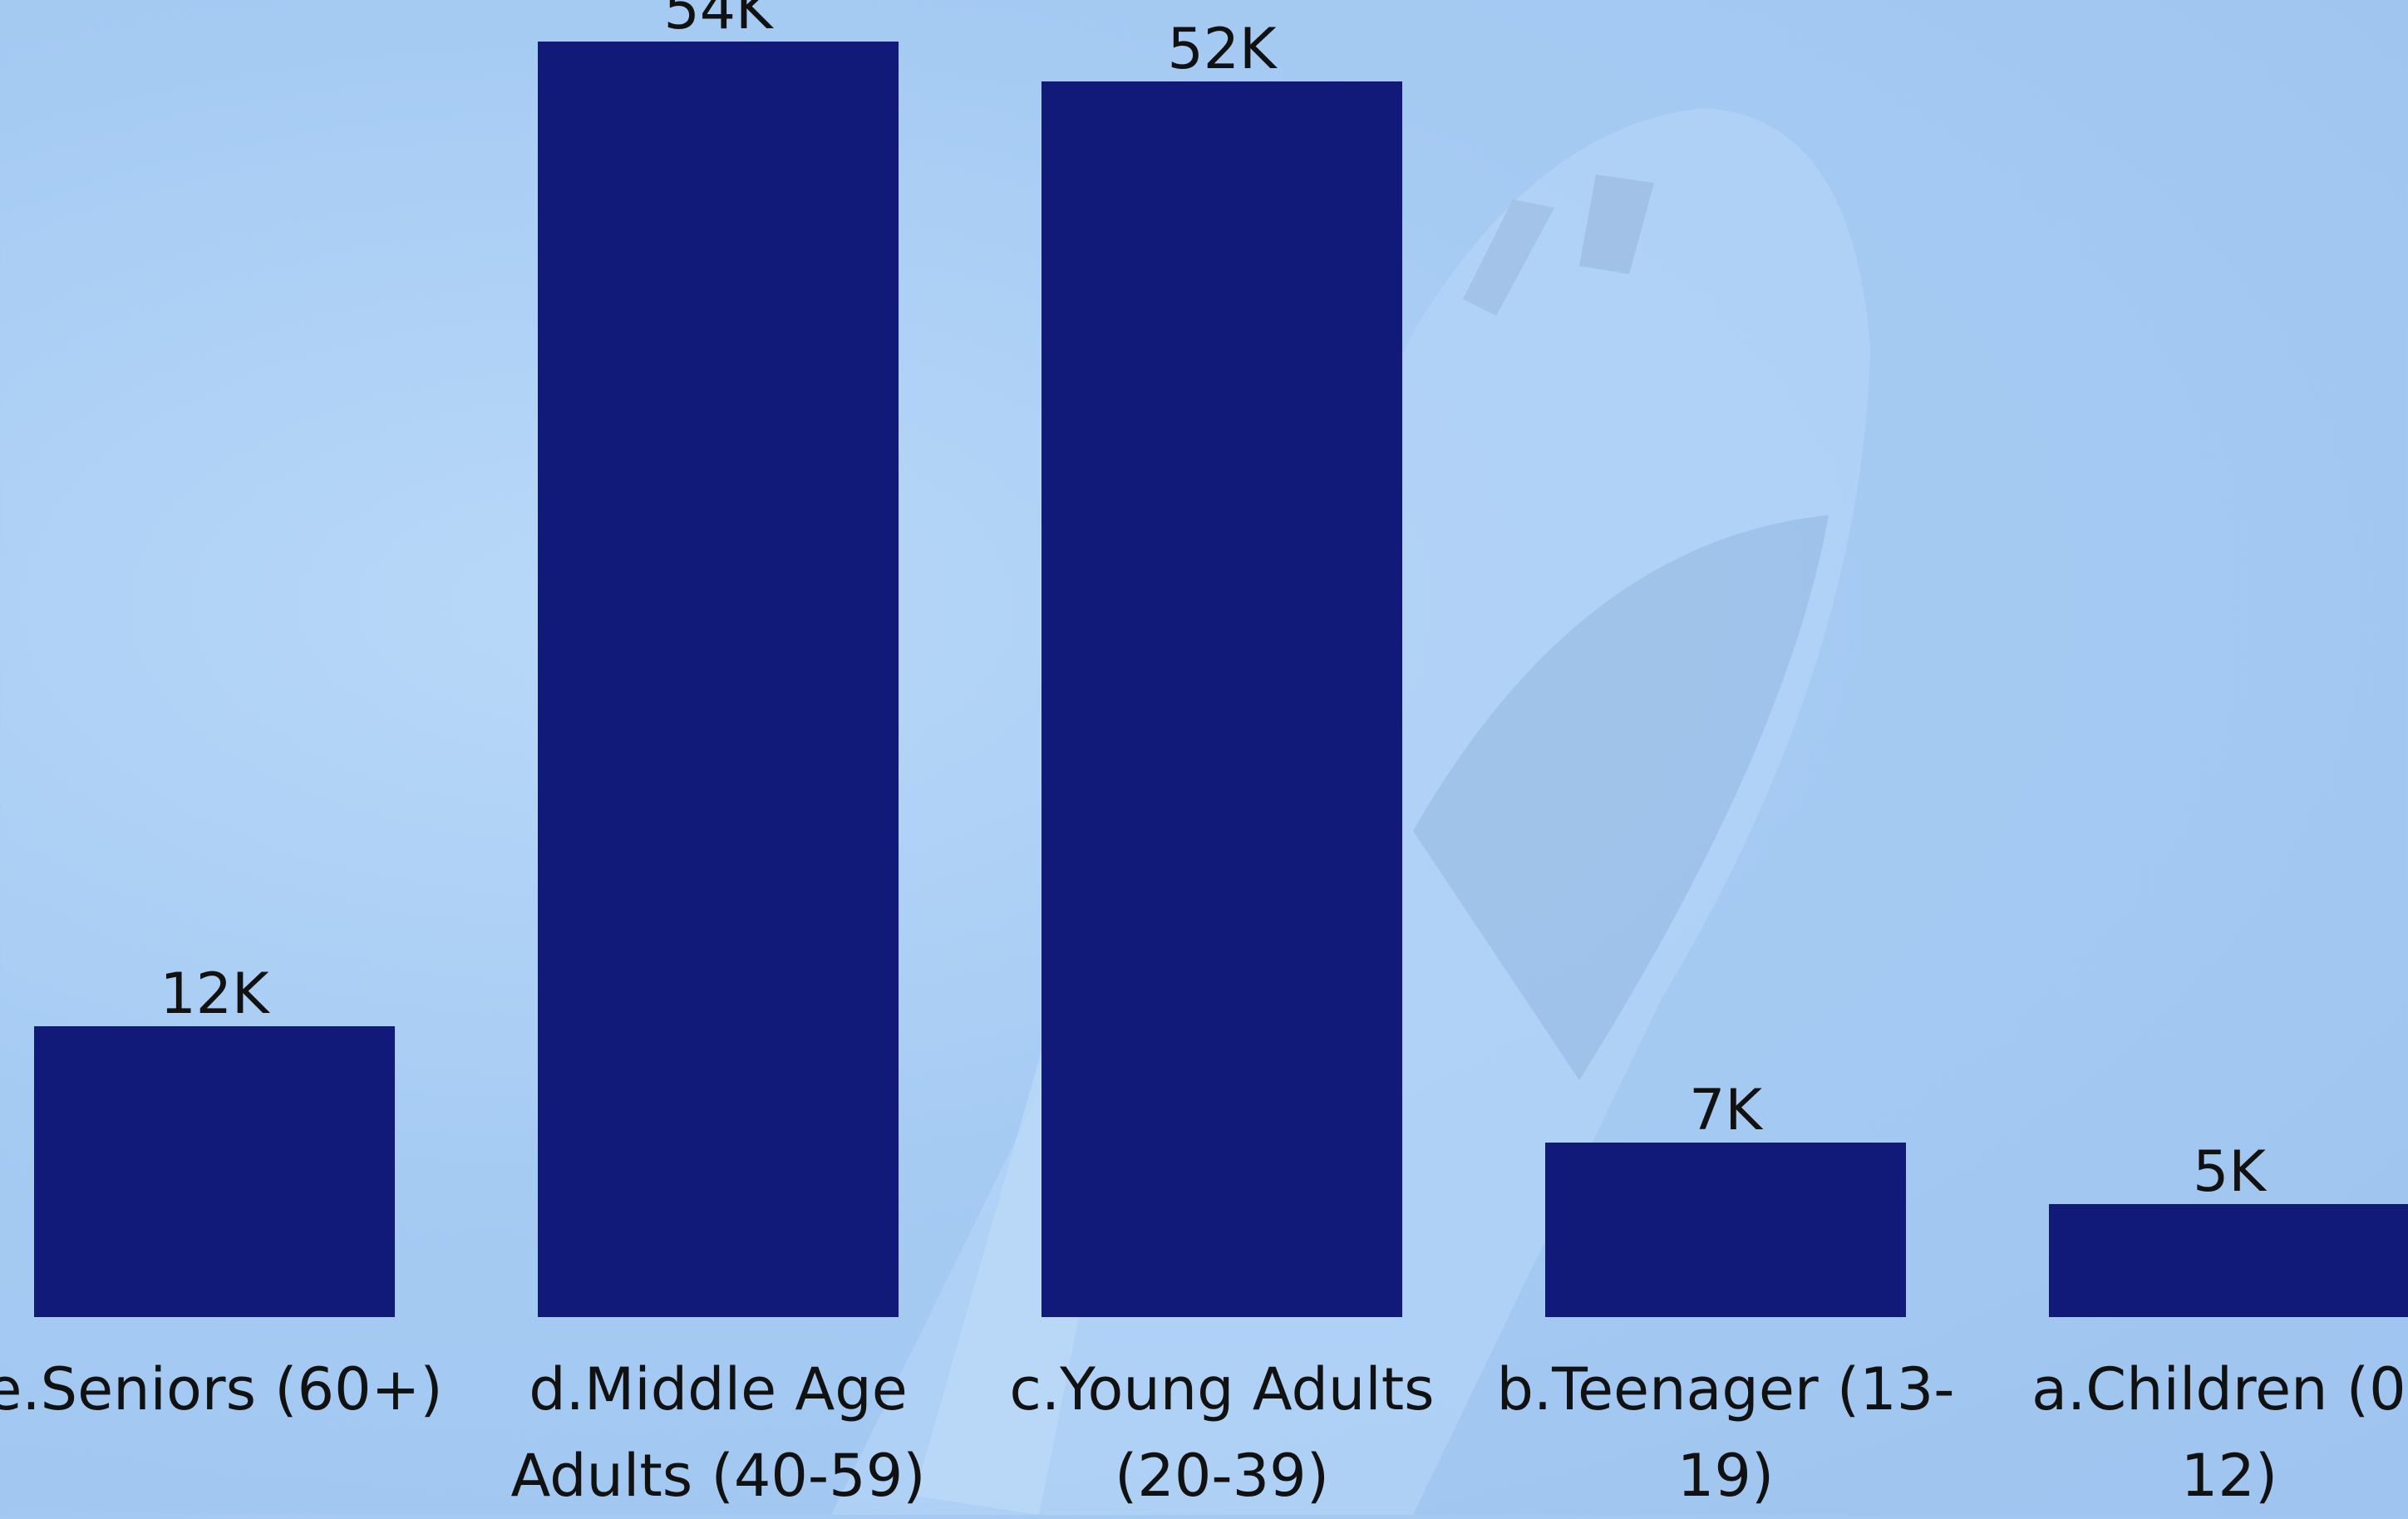 The height and width of the screenshot is (1519, 2408). I want to click on data-label: 5K, so click(2229, 1171).